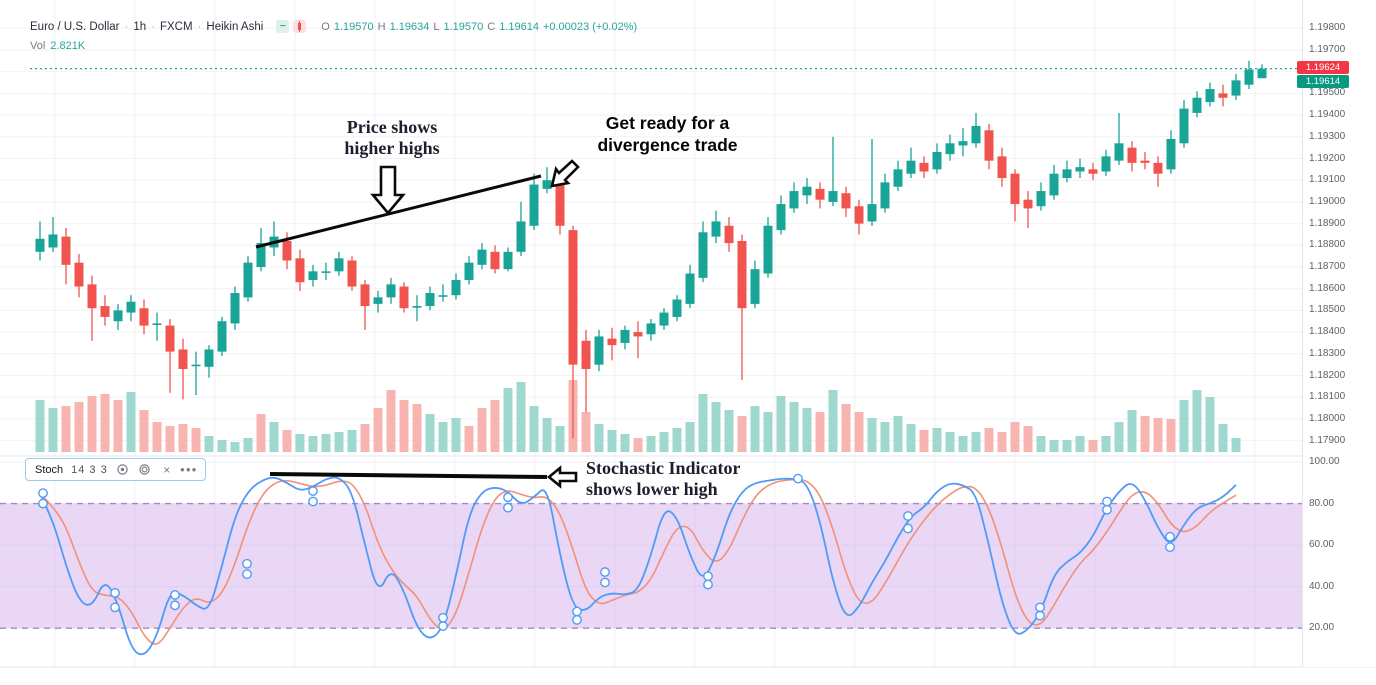  What do you see at coordinates (1327, 418) in the screenshot?
I see `axis-label: 1.18000` at bounding box center [1327, 418].